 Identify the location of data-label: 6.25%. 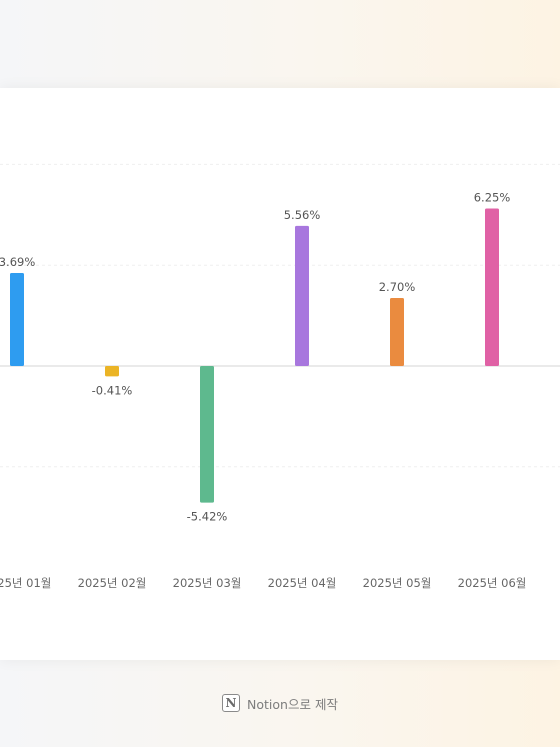
(492, 198).